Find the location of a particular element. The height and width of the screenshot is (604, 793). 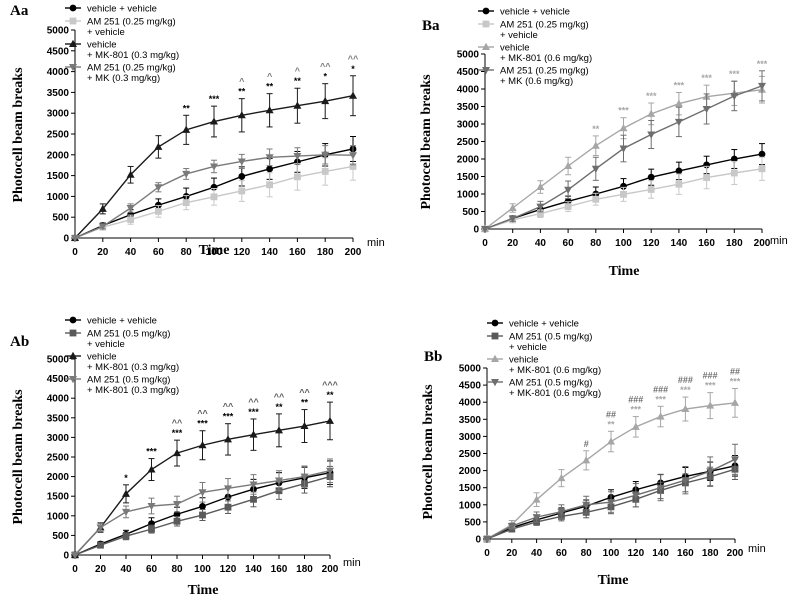

y-tick-label: 3000 is located at coordinates (58, 438).